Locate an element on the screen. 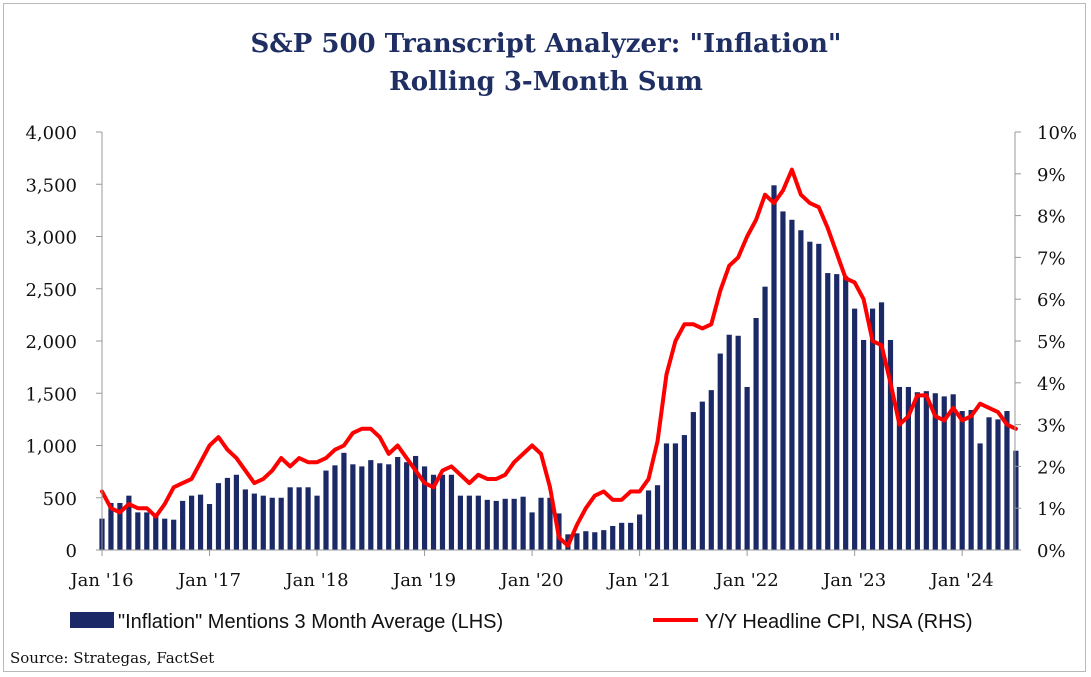 This screenshot has width=1091, height=677. right-tick-label: 4% is located at coordinates (1051, 384).